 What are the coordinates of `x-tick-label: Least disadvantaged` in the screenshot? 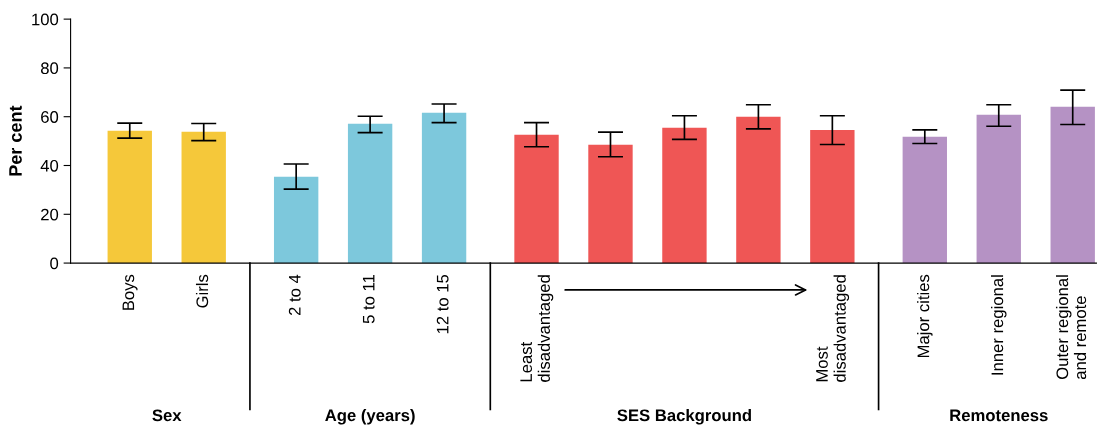 It's located at (537, 328).